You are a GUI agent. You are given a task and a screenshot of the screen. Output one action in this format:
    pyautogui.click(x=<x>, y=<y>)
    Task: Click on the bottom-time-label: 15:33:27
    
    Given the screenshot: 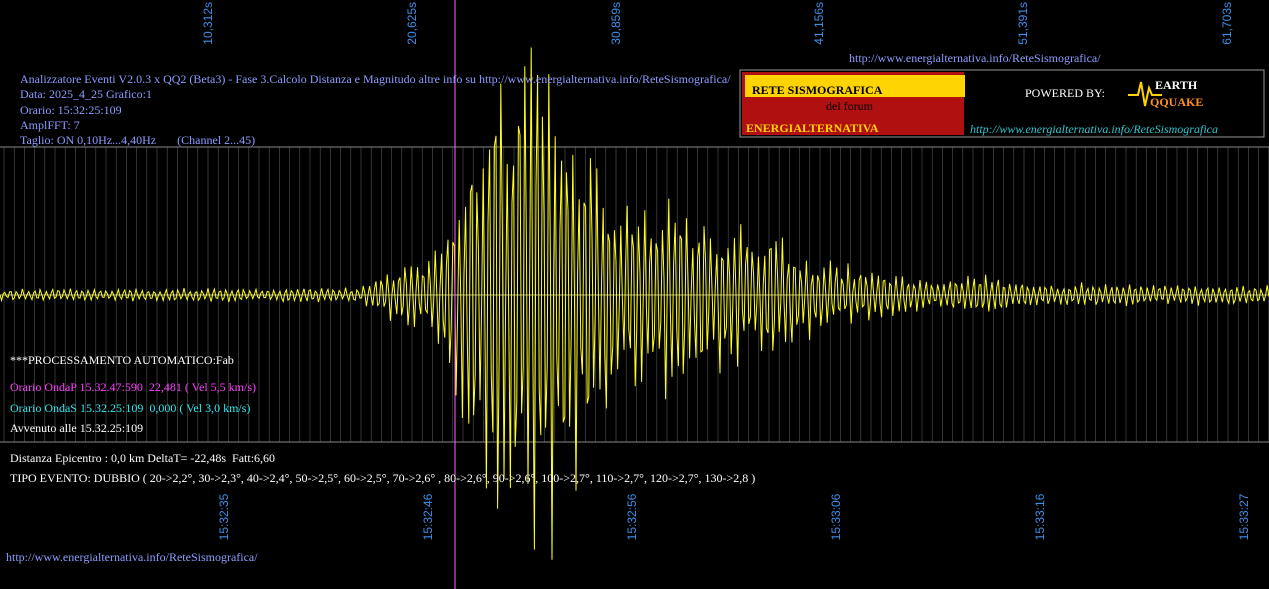 What is the action you would take?
    pyautogui.click(x=1244, y=516)
    